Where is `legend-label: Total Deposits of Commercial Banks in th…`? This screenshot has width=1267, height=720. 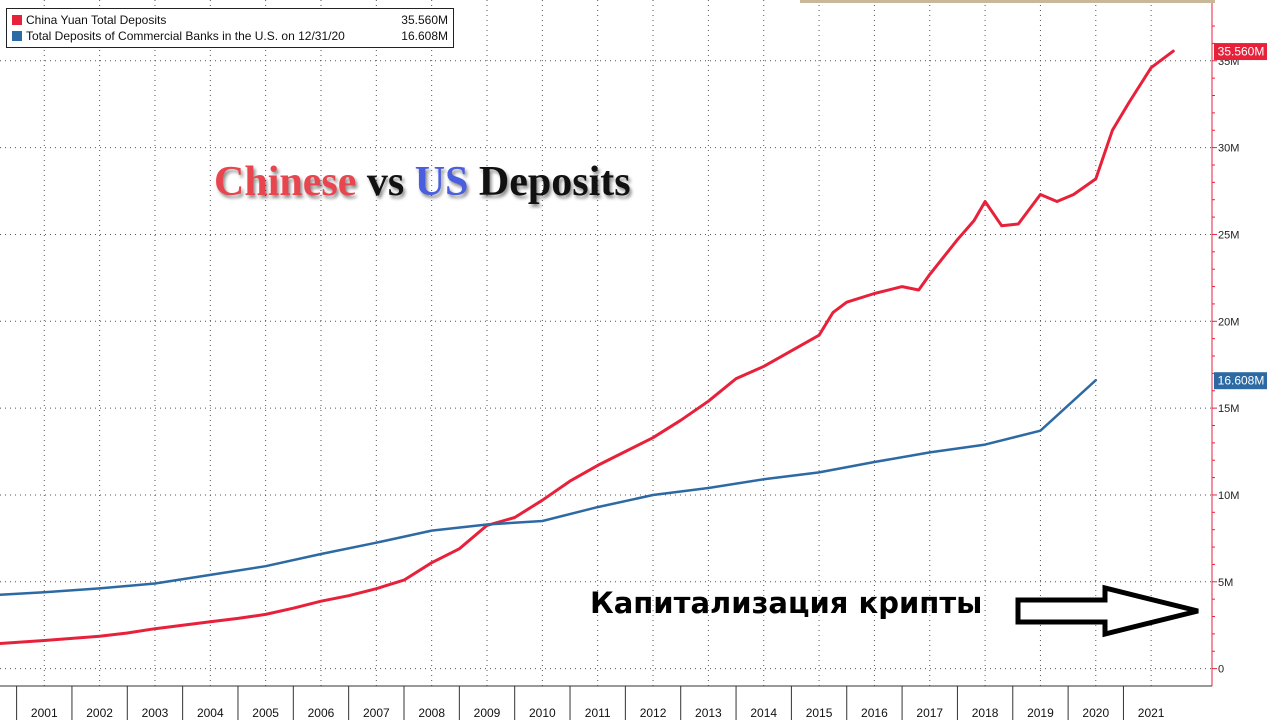
legend-label: Total Deposits of Commercial Banks in th… is located at coordinates (185, 36).